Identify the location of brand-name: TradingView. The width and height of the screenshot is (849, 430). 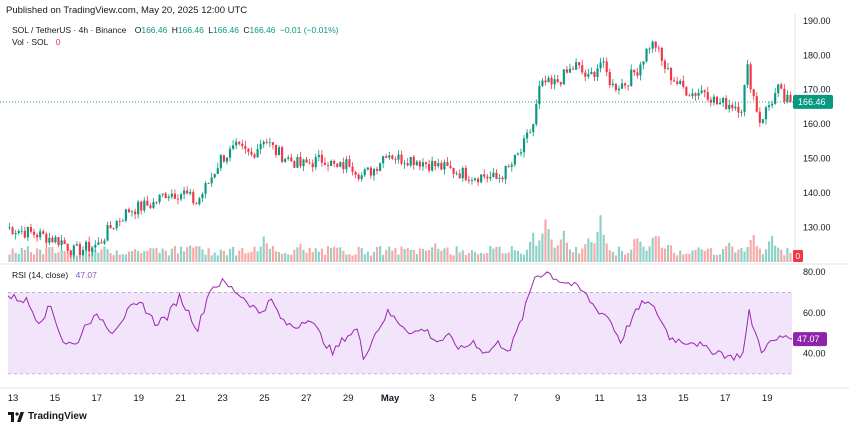
(57, 416).